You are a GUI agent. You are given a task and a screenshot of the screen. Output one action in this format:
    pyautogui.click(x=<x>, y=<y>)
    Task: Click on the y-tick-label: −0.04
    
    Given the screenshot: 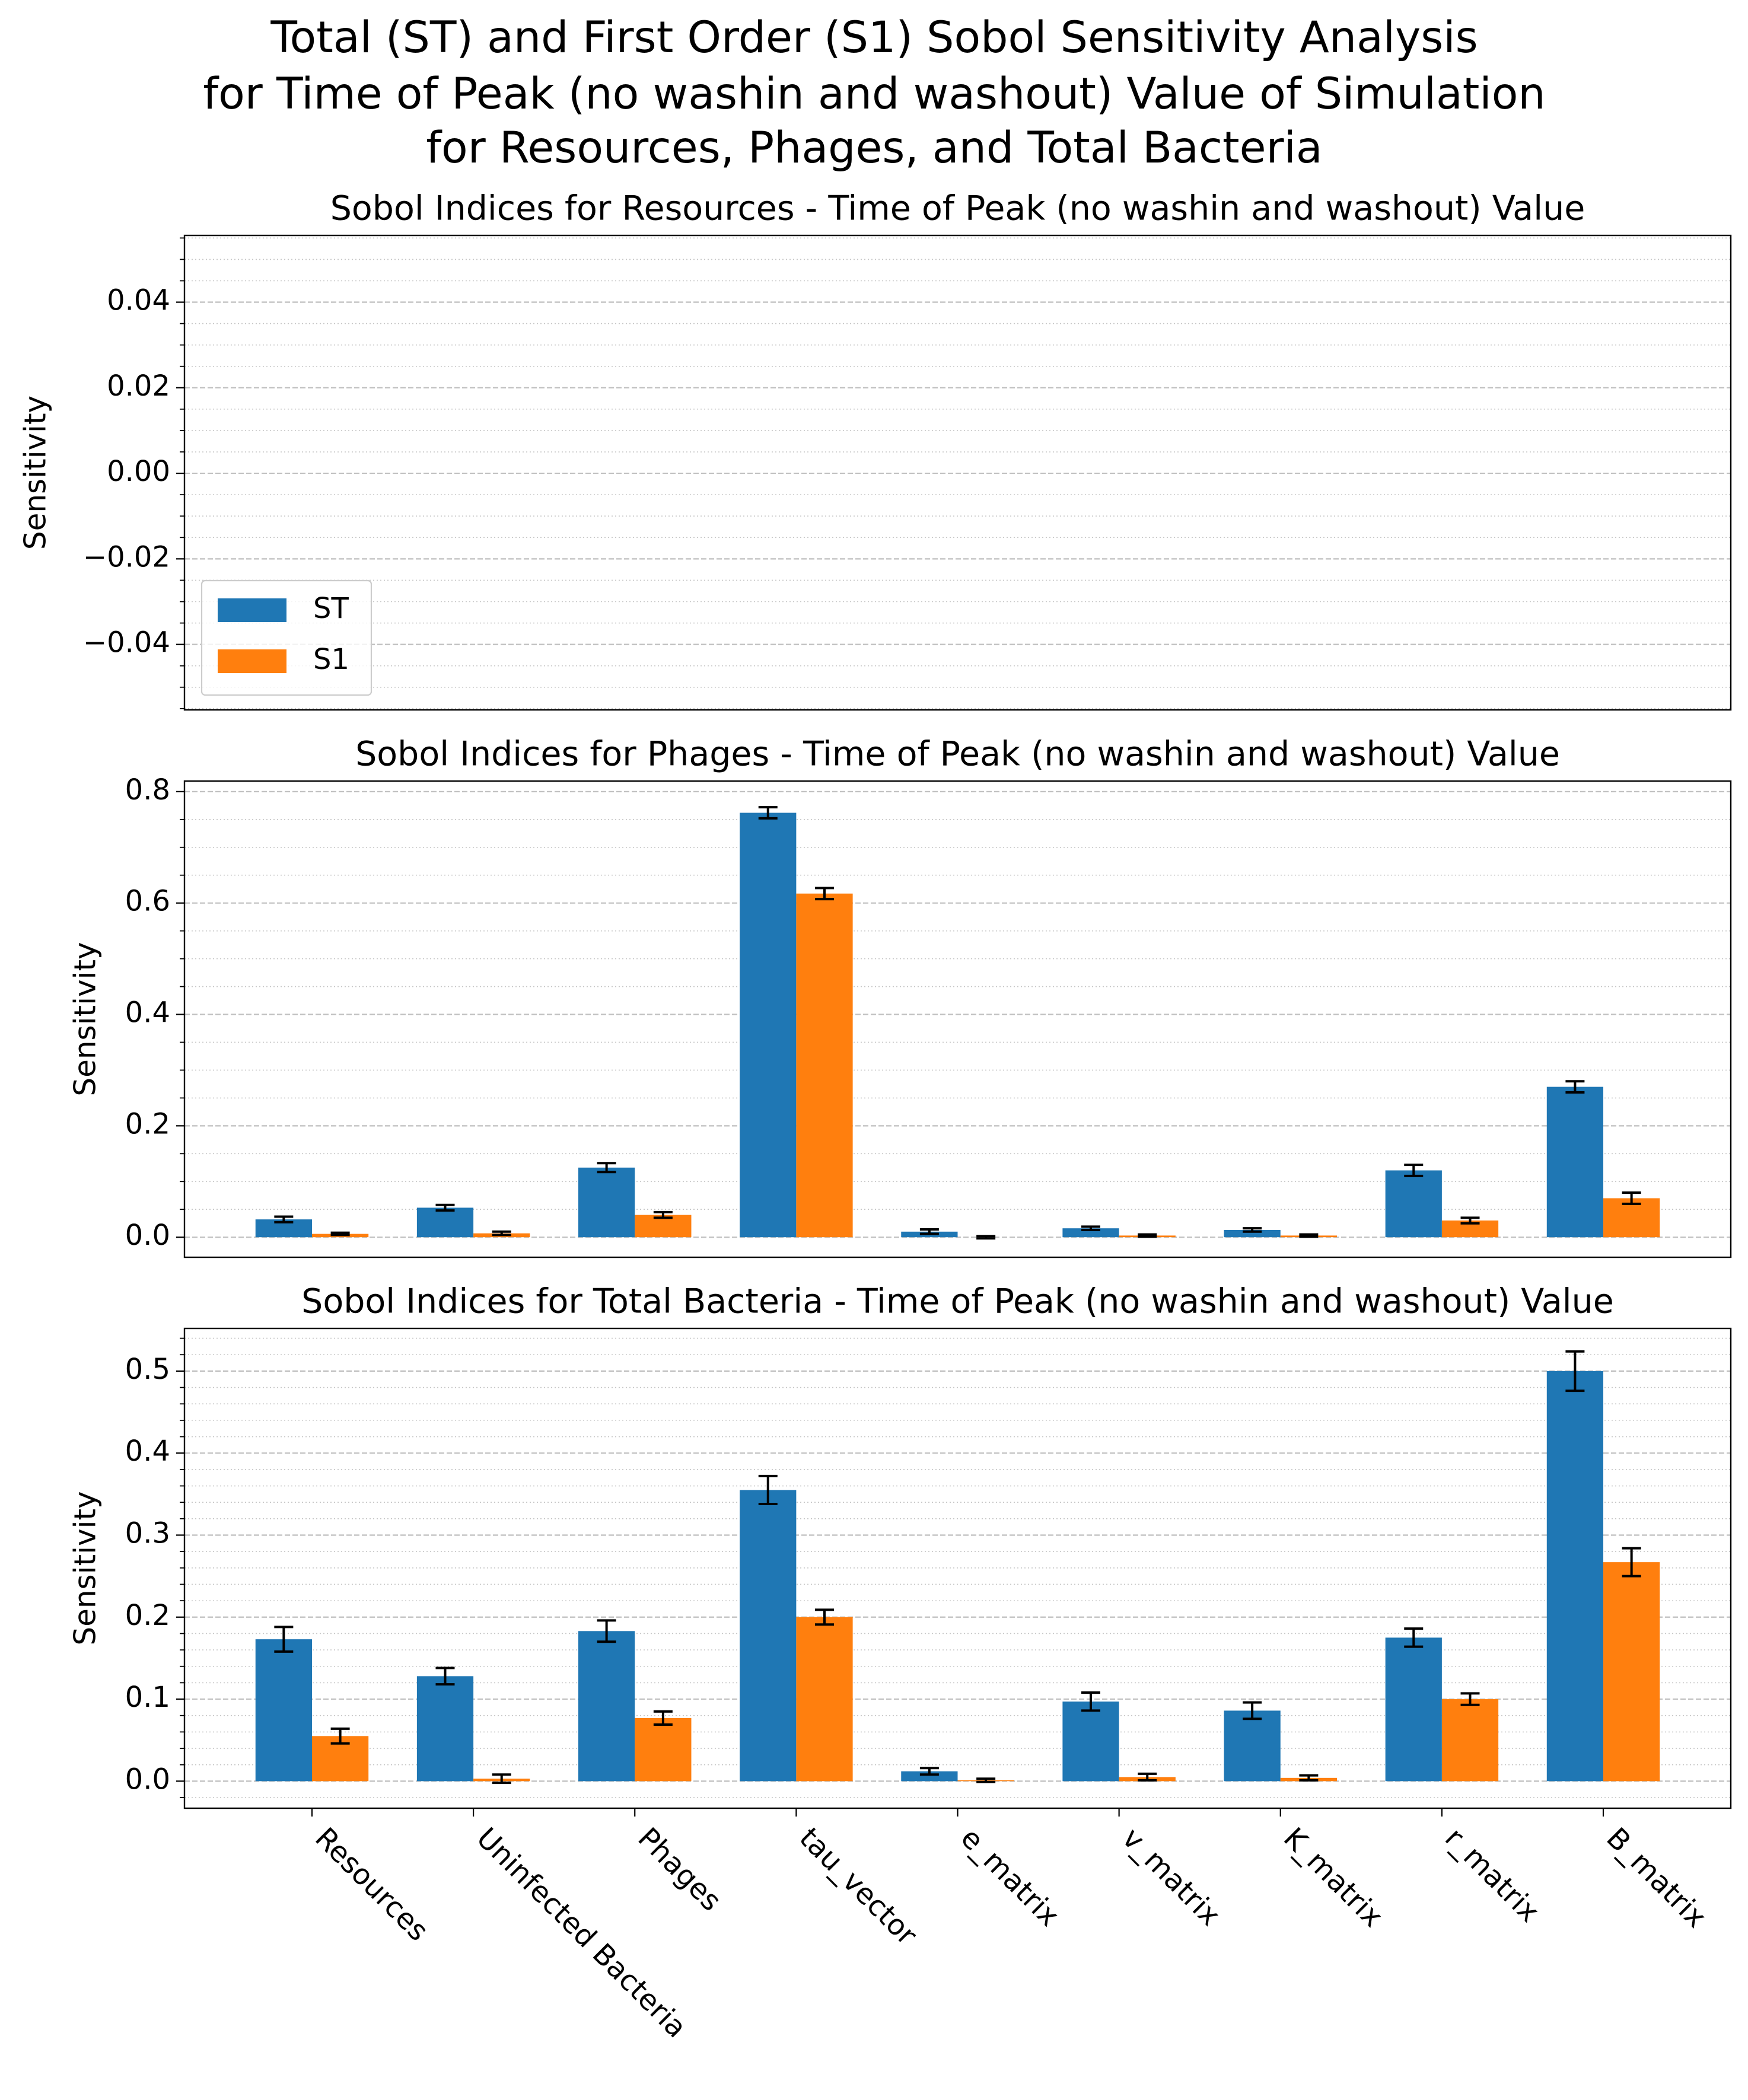 What is the action you would take?
    pyautogui.click(x=126, y=642)
    